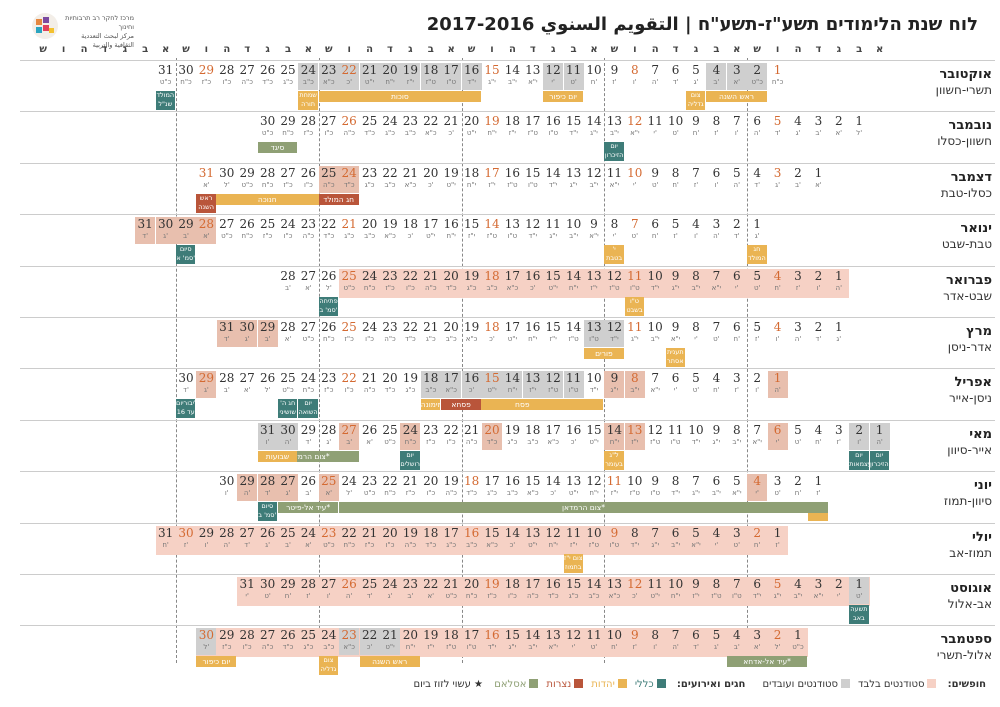  Describe the element at coordinates (308, 100) in the screenshot. I see `event-bar: שמחת תורה` at that location.